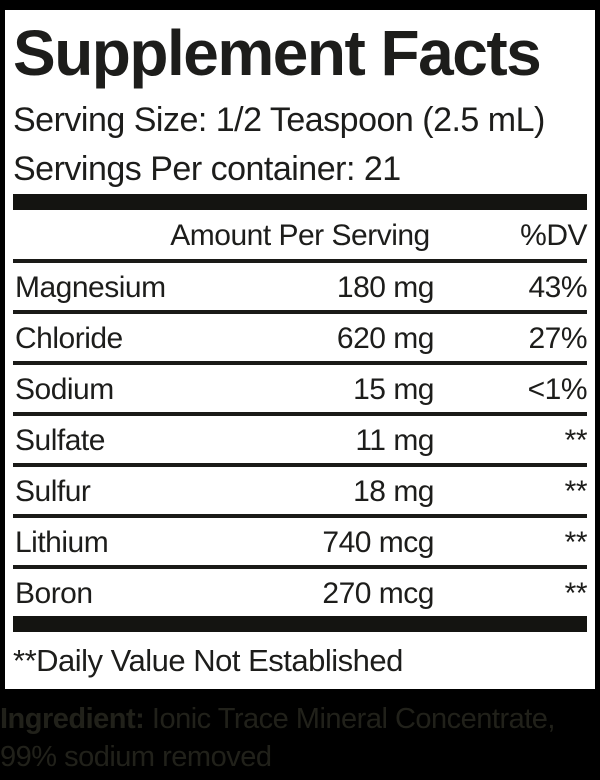  Describe the element at coordinates (60, 440) in the screenshot. I see `nutrient-name: Sulfate` at that location.